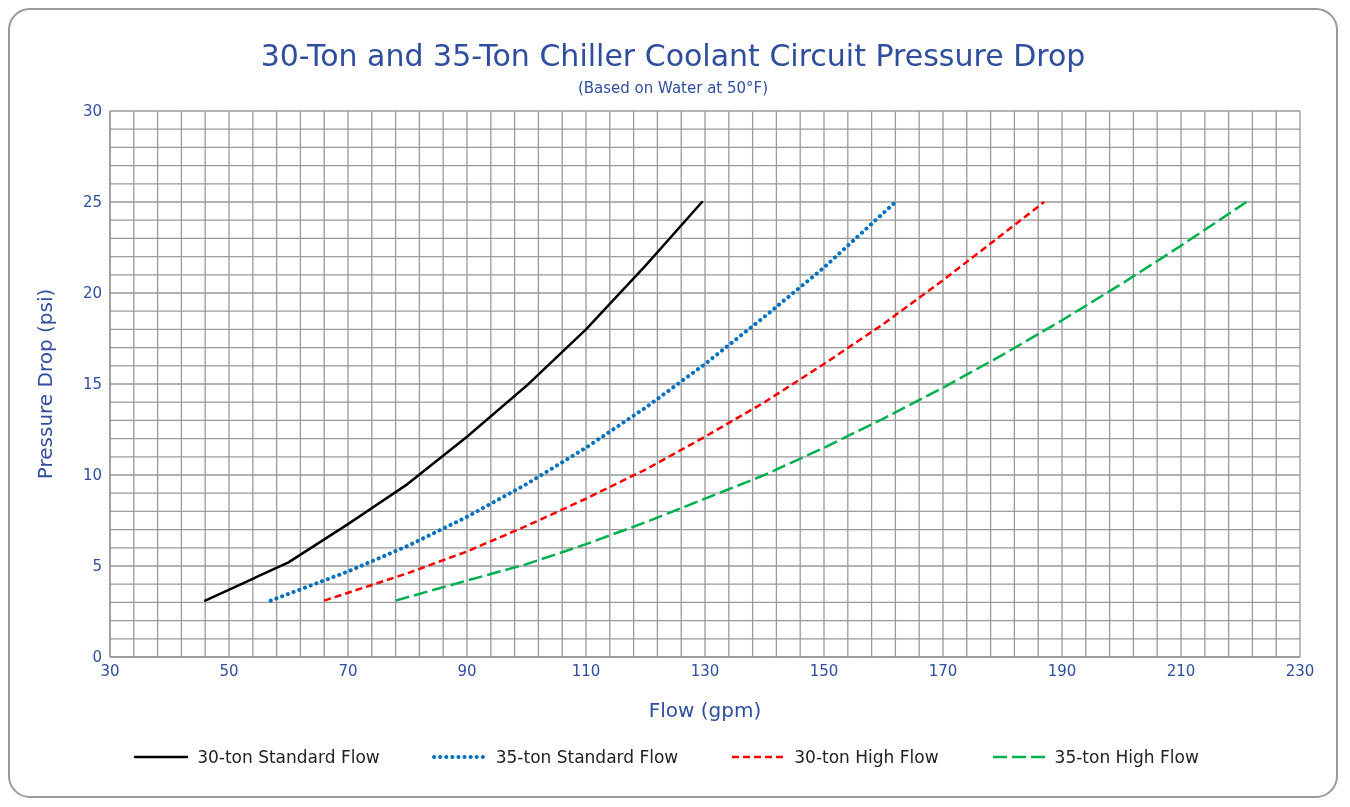  What do you see at coordinates (92, 293) in the screenshot?
I see `y-tick-label: 20` at bounding box center [92, 293].